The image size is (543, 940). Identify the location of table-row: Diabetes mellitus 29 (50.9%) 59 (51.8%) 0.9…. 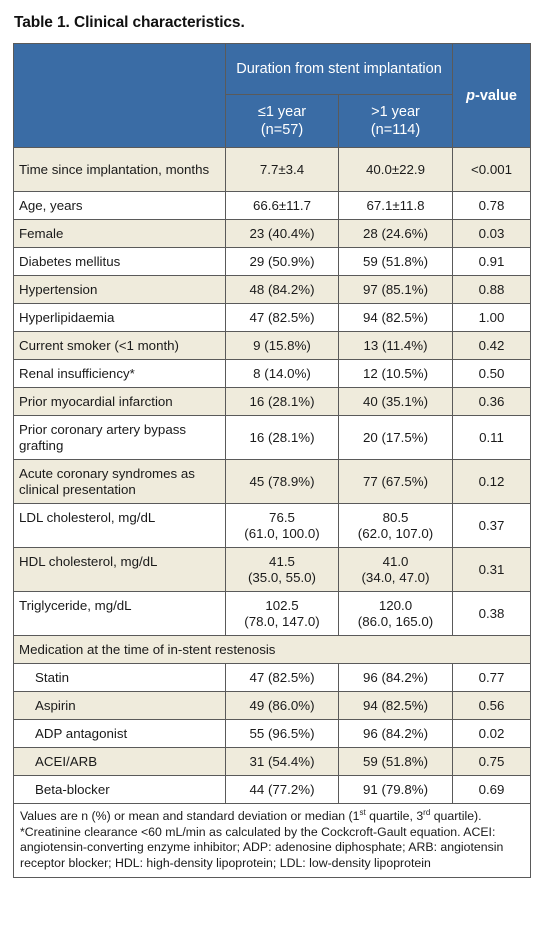
(272, 261).